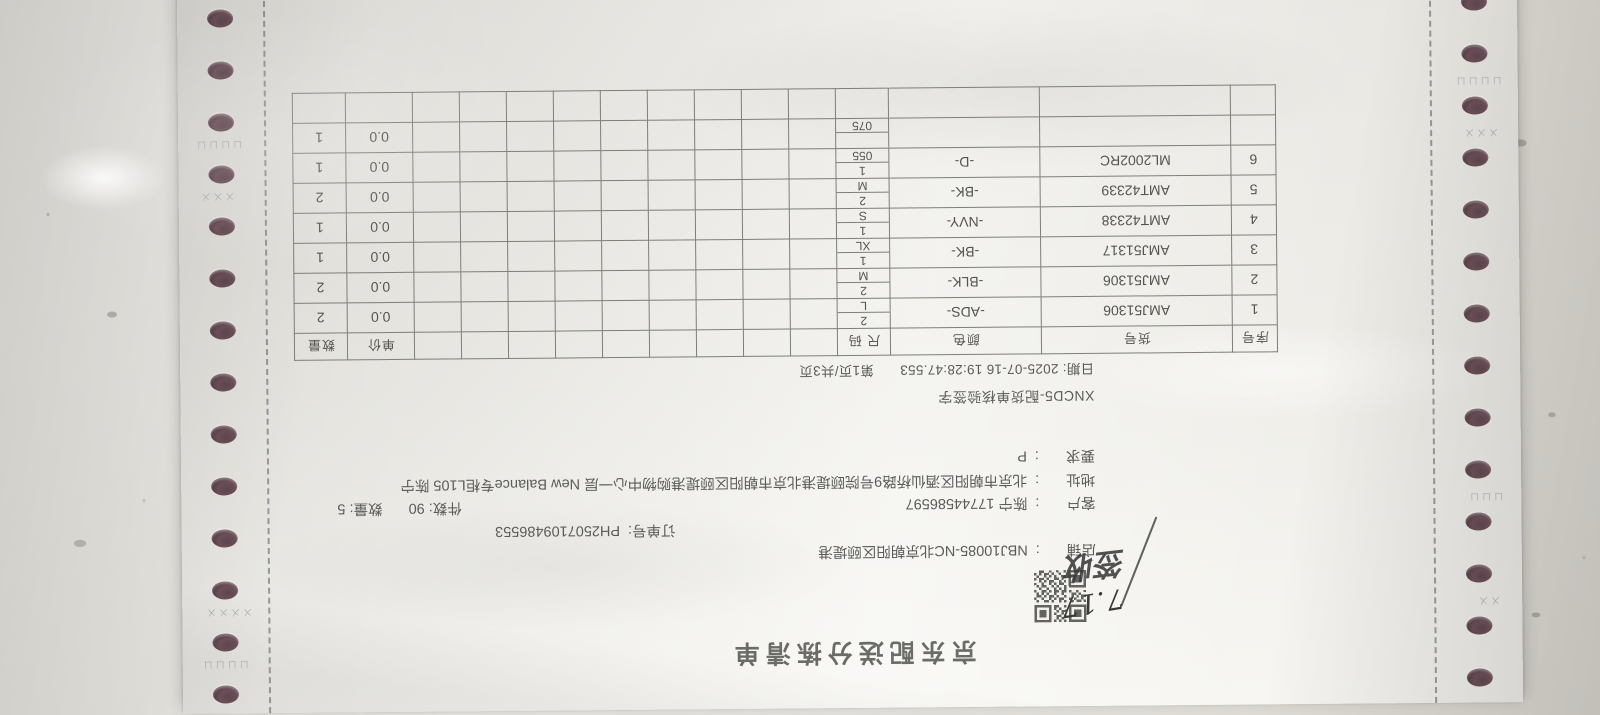 Image resolution: width=1600 pixels, height=715 pixels. Describe the element at coordinates (1060, 596) in the screenshot. I see `qr-code` at that location.